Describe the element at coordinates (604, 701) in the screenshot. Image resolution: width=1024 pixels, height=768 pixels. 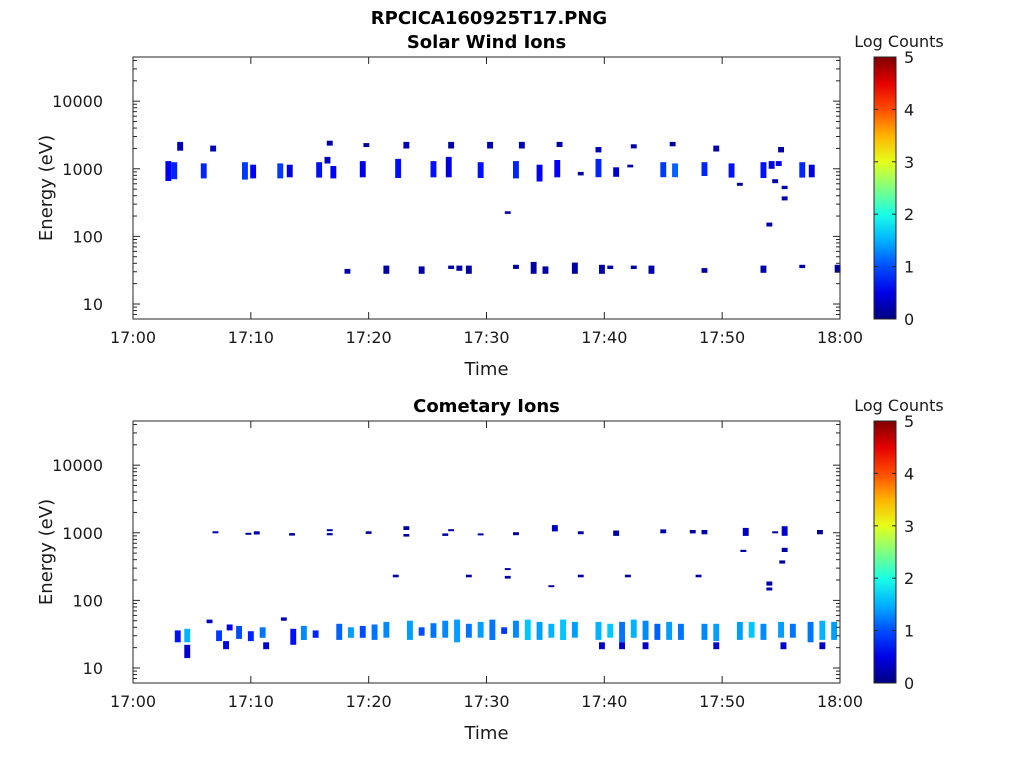
I see `x-tick-label: 17:40` at that location.